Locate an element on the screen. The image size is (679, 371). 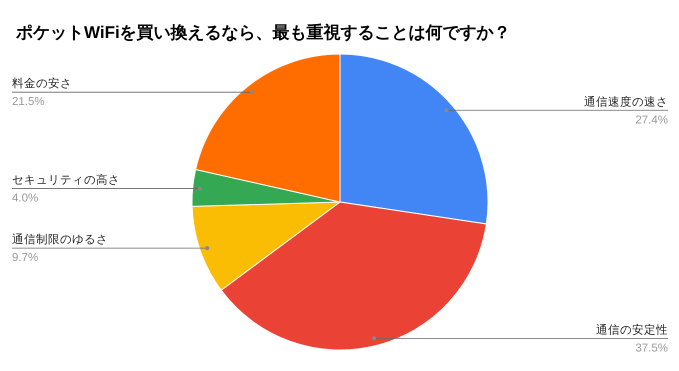
title: ポケットWiFiを買い換えるなら、最も重視することは何ですか？ is located at coordinates (263, 32).